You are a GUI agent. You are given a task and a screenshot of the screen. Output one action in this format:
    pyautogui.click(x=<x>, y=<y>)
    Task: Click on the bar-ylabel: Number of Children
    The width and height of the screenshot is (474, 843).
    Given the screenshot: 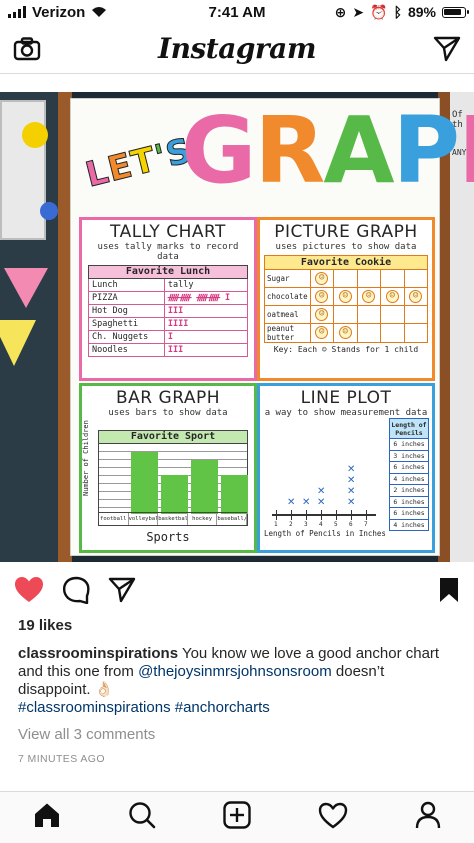 What is the action you would take?
    pyautogui.click(x=86, y=458)
    